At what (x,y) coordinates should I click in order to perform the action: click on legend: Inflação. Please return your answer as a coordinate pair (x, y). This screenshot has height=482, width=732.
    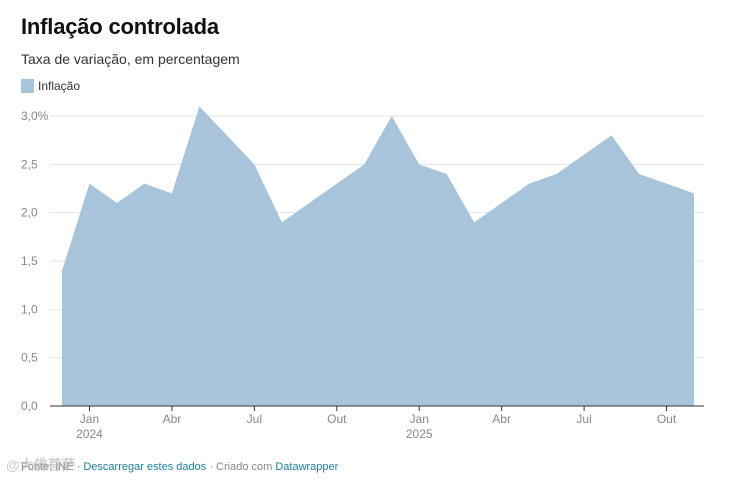
    Looking at the image, I should click on (50, 86).